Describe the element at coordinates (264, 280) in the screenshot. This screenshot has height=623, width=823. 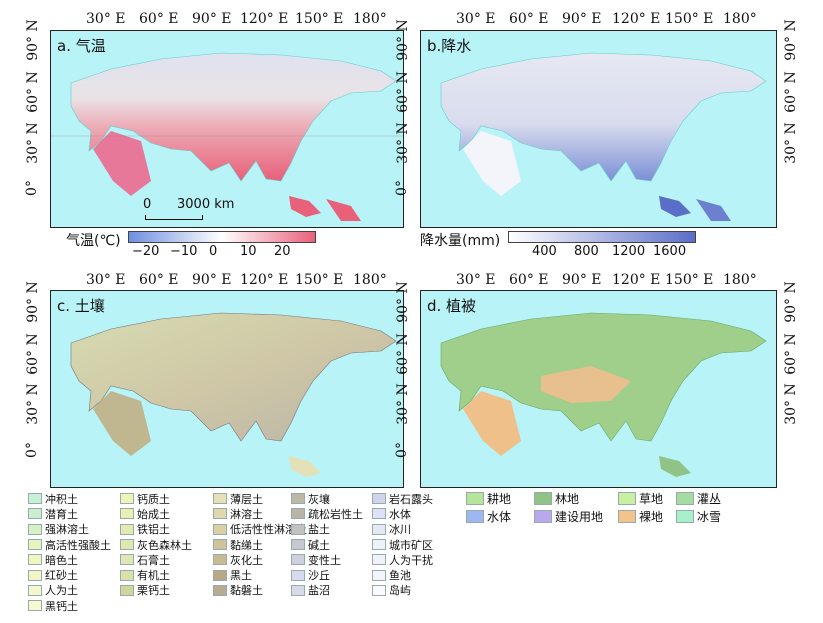
I see `x-tick: 120° E` at that location.